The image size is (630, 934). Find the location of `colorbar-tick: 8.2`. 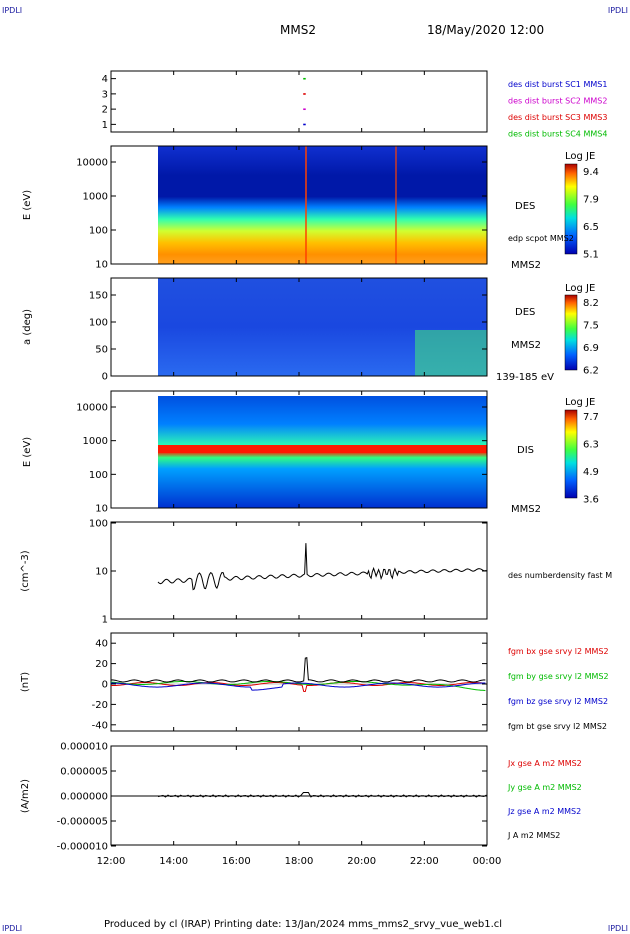

colorbar-tick: 8.2 is located at coordinates (591, 303).